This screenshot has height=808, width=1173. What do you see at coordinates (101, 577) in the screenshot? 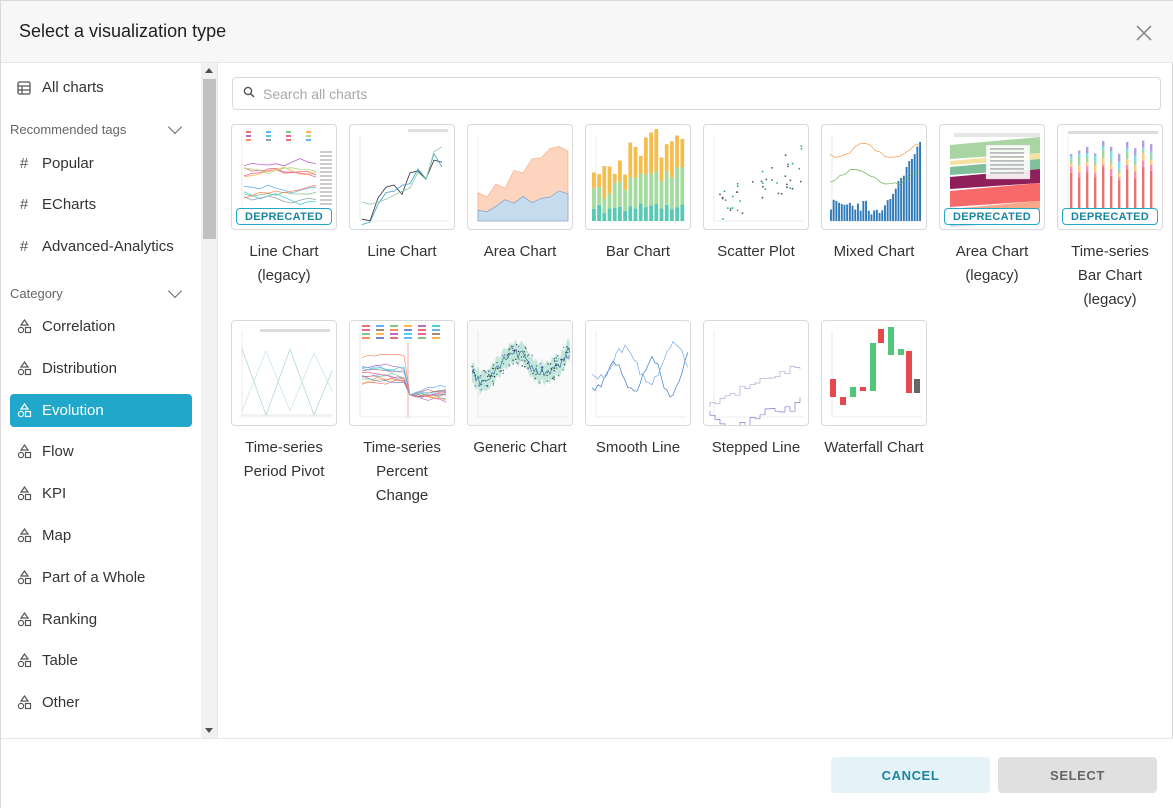
I see `sidebar-category-part-of-a-whole: Part of a Whole` at bounding box center [101, 577].